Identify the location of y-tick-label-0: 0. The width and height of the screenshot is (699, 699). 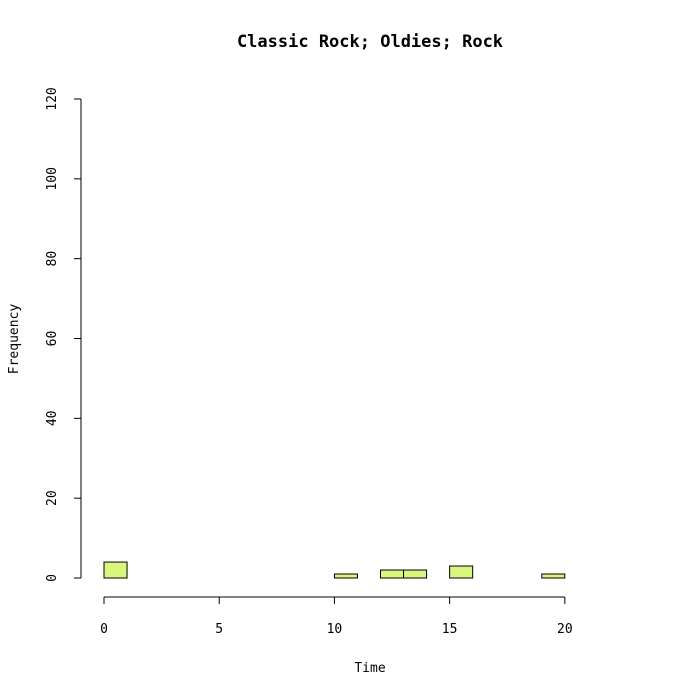
(52, 578).